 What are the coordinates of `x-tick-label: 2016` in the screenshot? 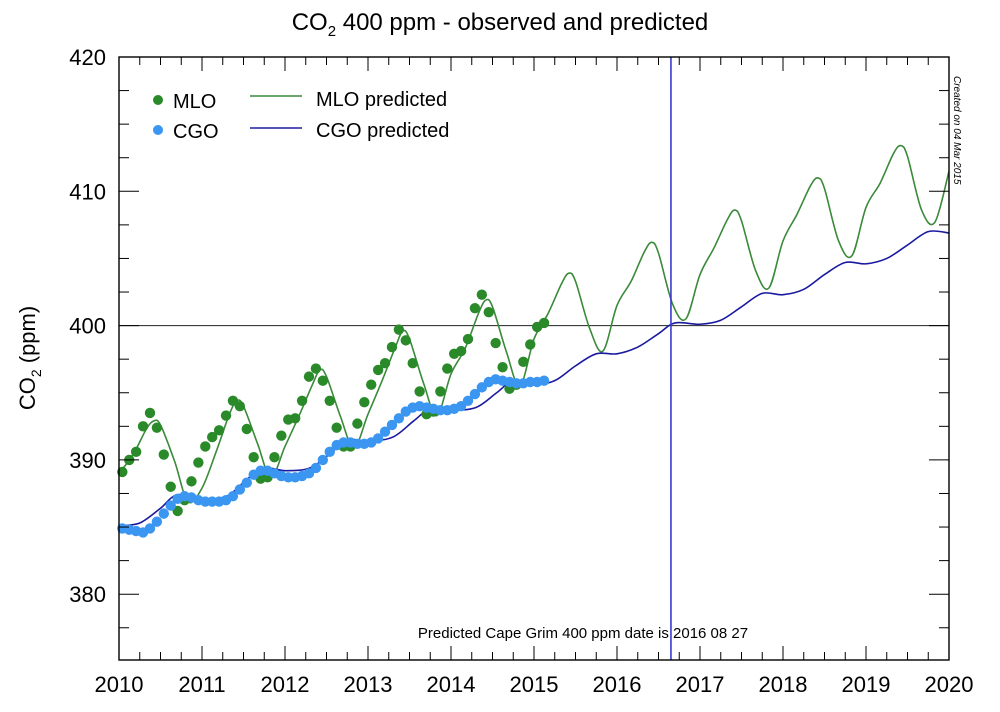 It's located at (617, 684).